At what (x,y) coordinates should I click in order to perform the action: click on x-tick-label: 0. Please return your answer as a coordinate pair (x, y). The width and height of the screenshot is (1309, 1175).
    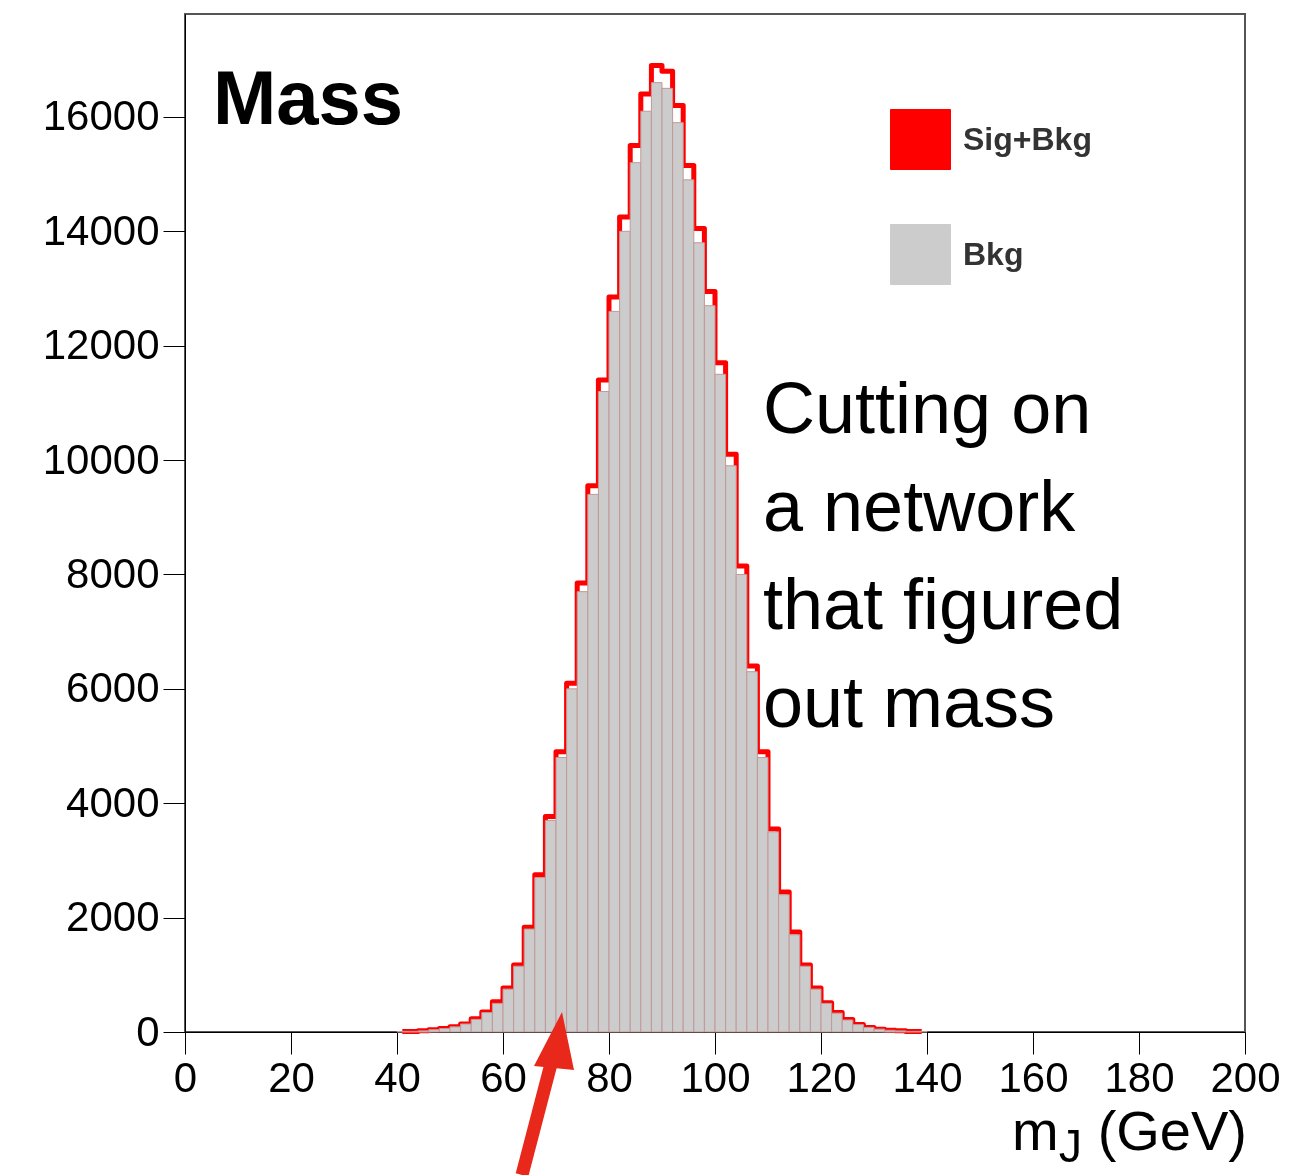
    Looking at the image, I should click on (185, 1077).